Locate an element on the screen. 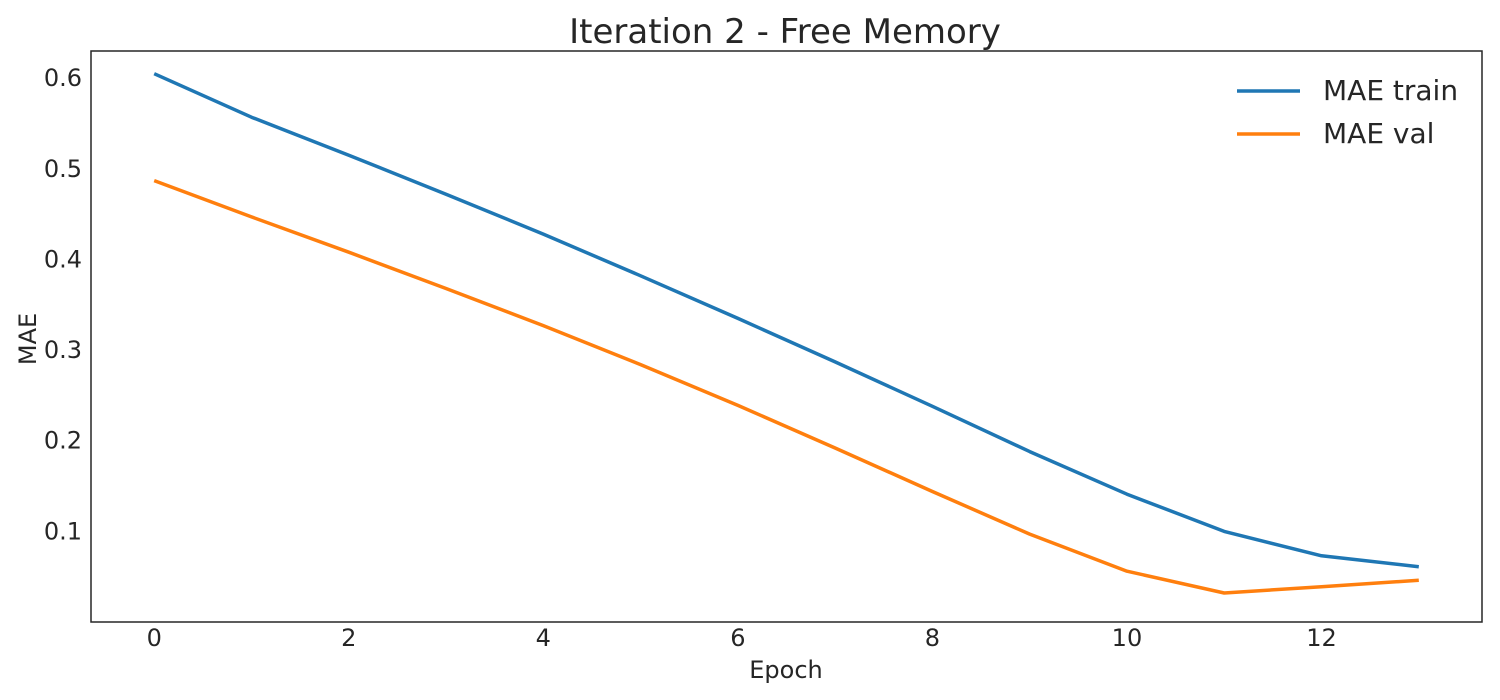 This screenshot has width=1500, height=700. y-axis-label: MAE is located at coordinates (28, 339).